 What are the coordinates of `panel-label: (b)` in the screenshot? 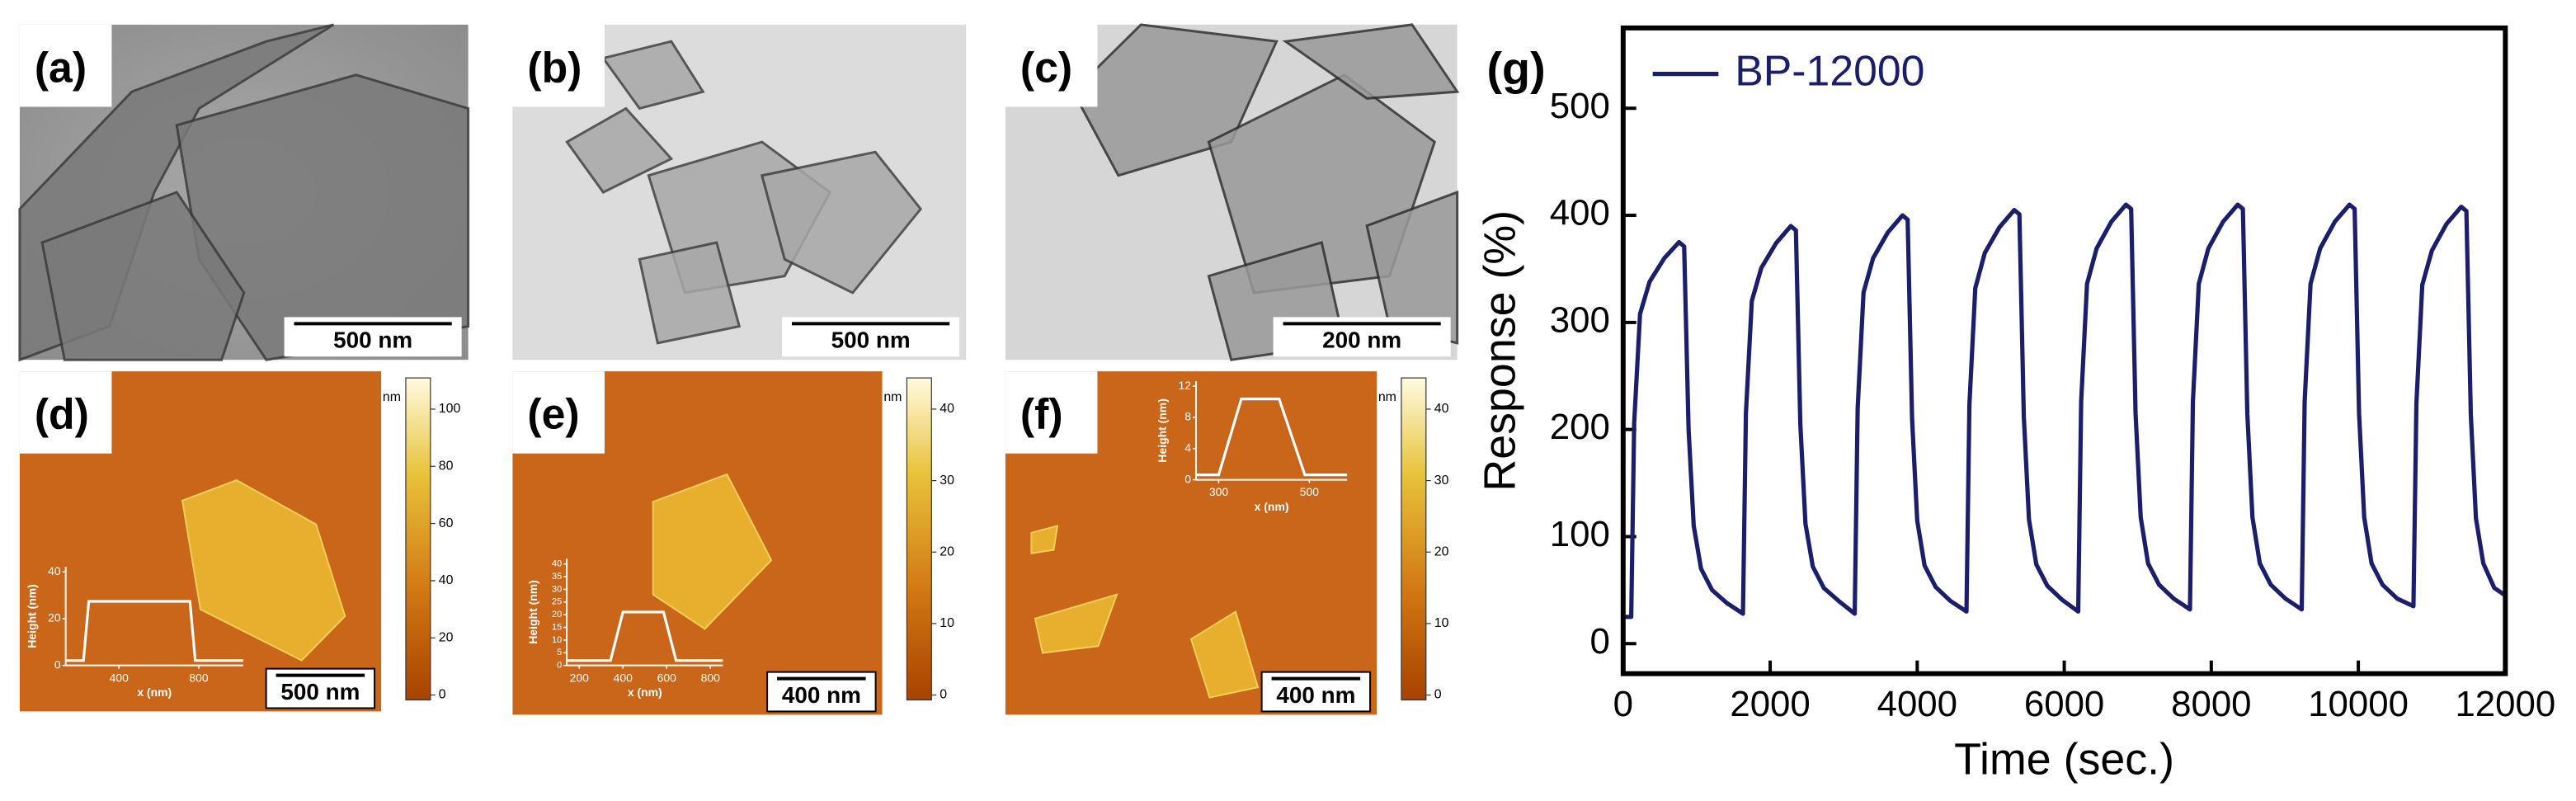 It's located at (554, 67).